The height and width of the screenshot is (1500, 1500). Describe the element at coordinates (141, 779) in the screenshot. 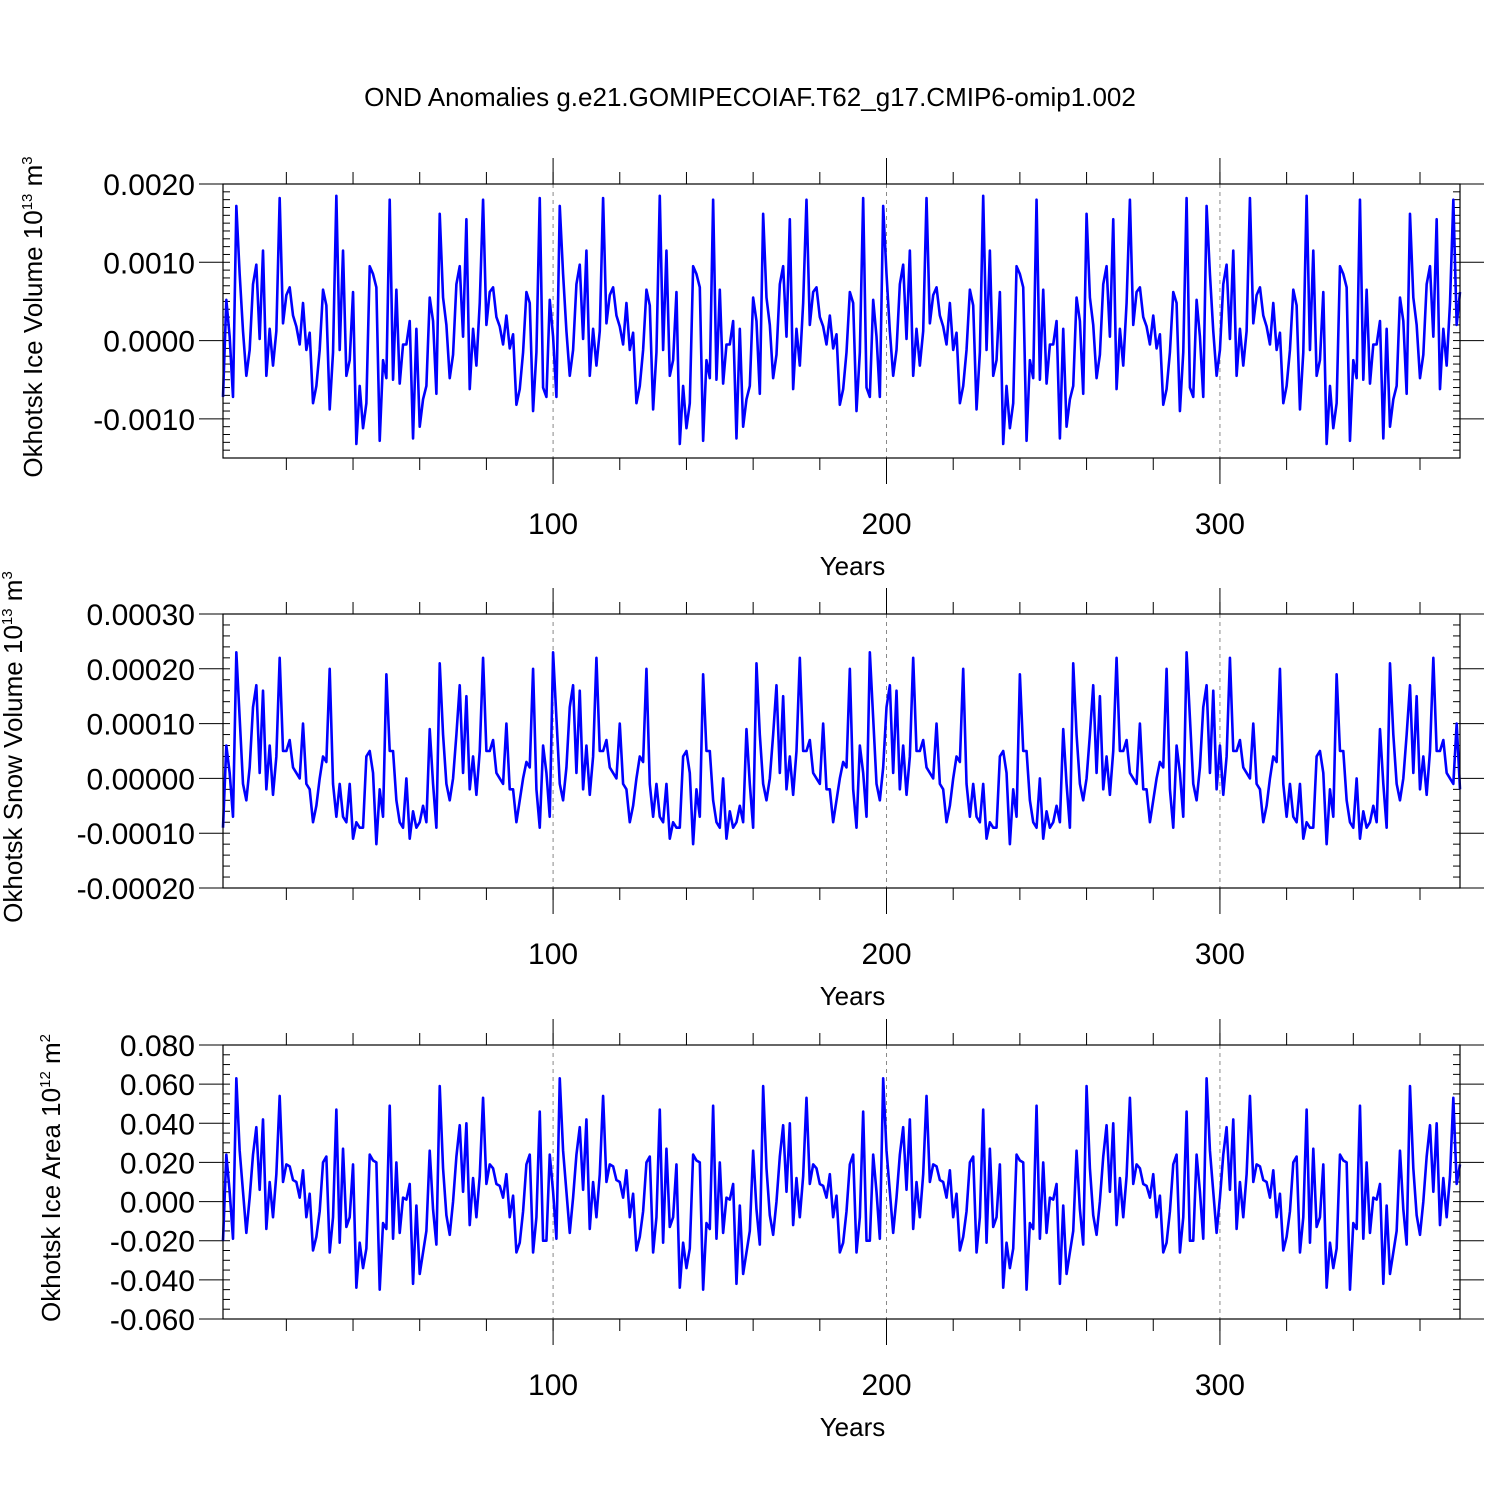

I see `y-tick-label: 0.00000` at that location.